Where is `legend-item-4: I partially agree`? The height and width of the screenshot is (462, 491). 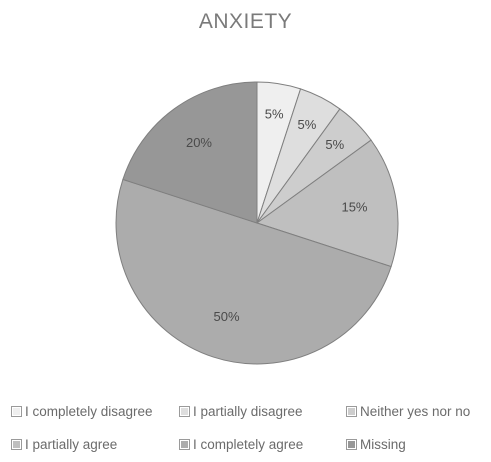
legend-item-4: I partially agree is located at coordinates (64, 444).